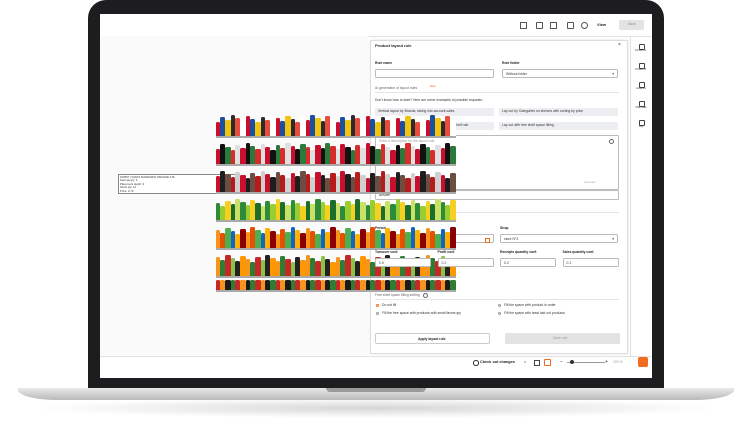  I want to click on apply-button: Apply layout rule, so click(432, 338).